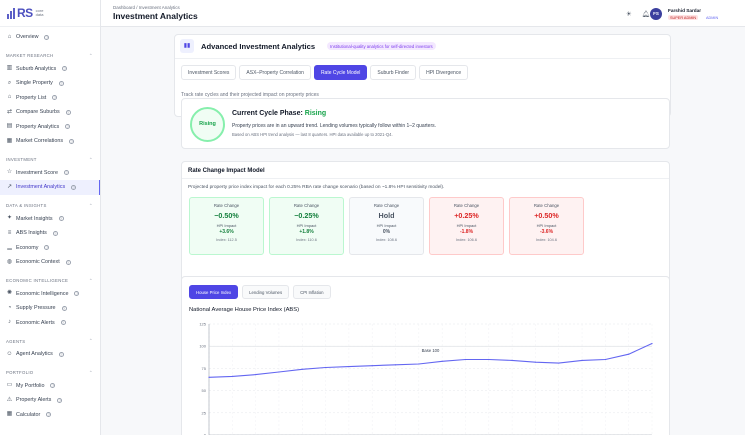 This screenshot has width=745, height=435. I want to click on chart-tab-cpi-inflation: CPI Inflation, so click(312, 292).